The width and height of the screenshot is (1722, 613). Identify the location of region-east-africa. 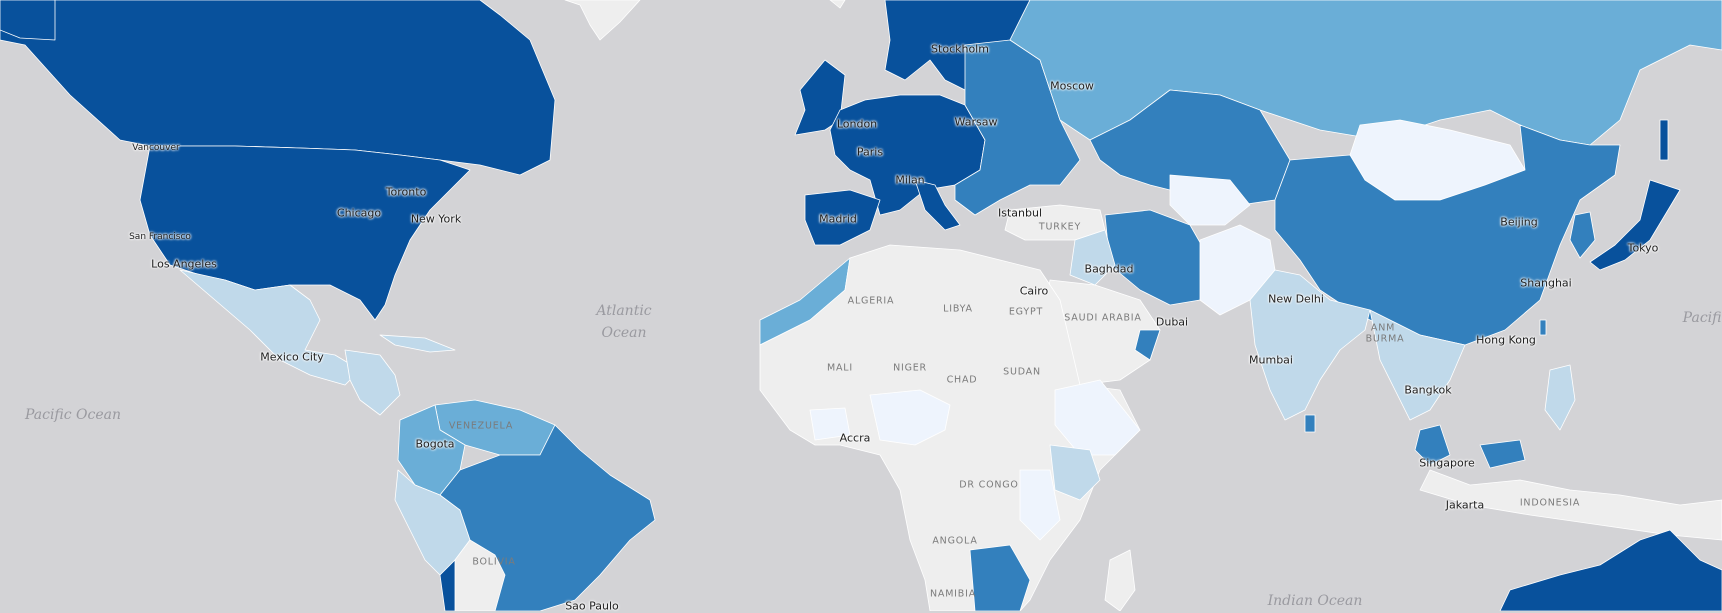
(1040, 505).